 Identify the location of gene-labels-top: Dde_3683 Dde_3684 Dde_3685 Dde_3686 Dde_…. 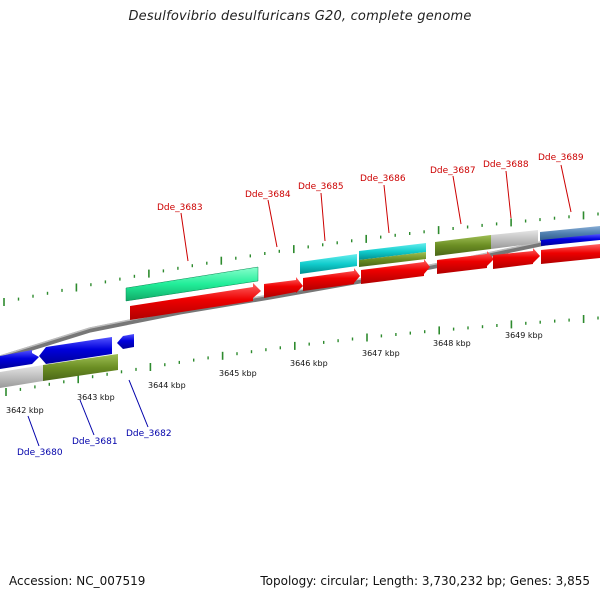
(370, 183).